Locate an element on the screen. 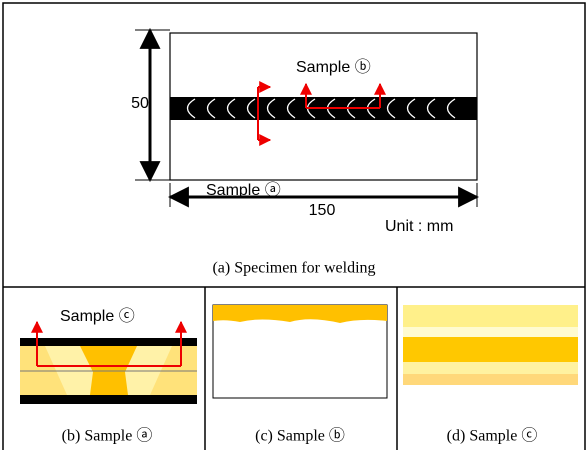  height-label: 50 is located at coordinates (140, 103).